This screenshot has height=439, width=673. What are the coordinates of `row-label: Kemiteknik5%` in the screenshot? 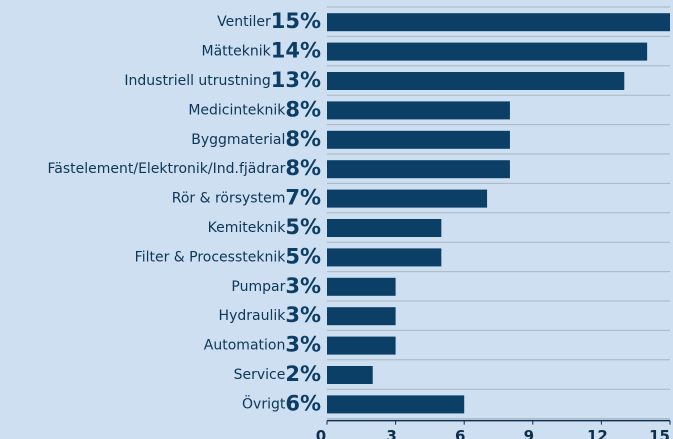 It's located at (264, 227).